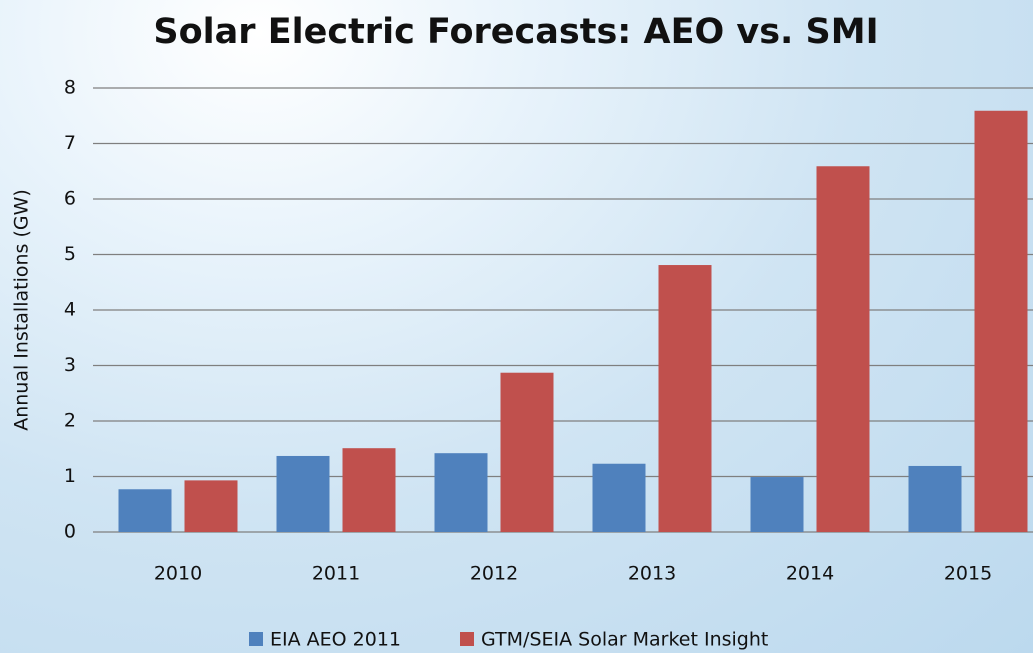 The image size is (1033, 653). Describe the element at coordinates (336, 574) in the screenshot. I see `x-tick-label: 2011` at that location.